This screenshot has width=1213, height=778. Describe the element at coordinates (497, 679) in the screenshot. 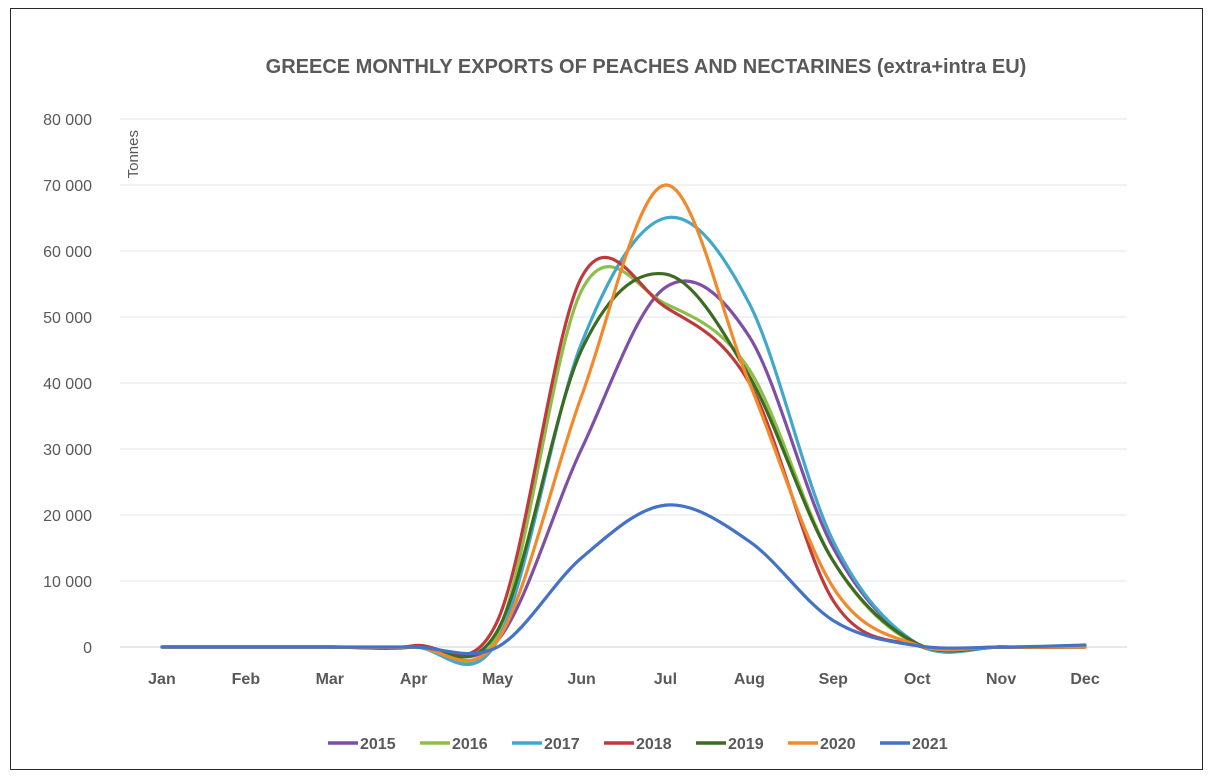

I see `x-tick-label: May` at that location.